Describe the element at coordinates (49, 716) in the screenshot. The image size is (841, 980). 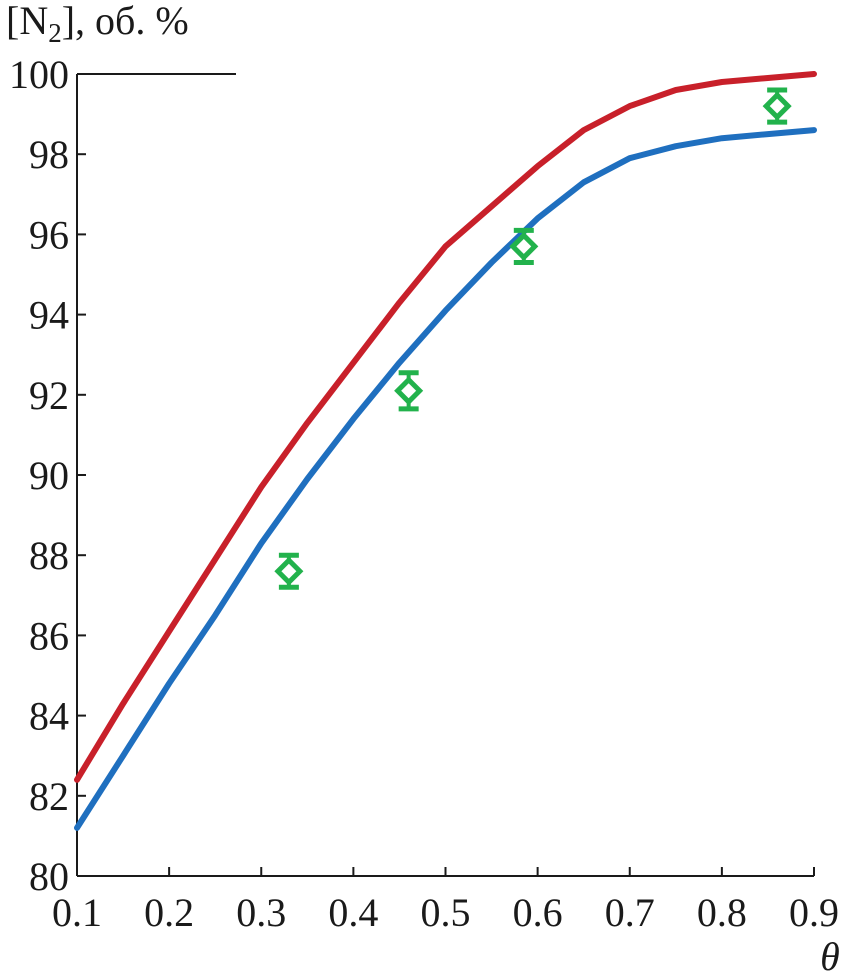
I see `y-tick-label: 84` at that location.